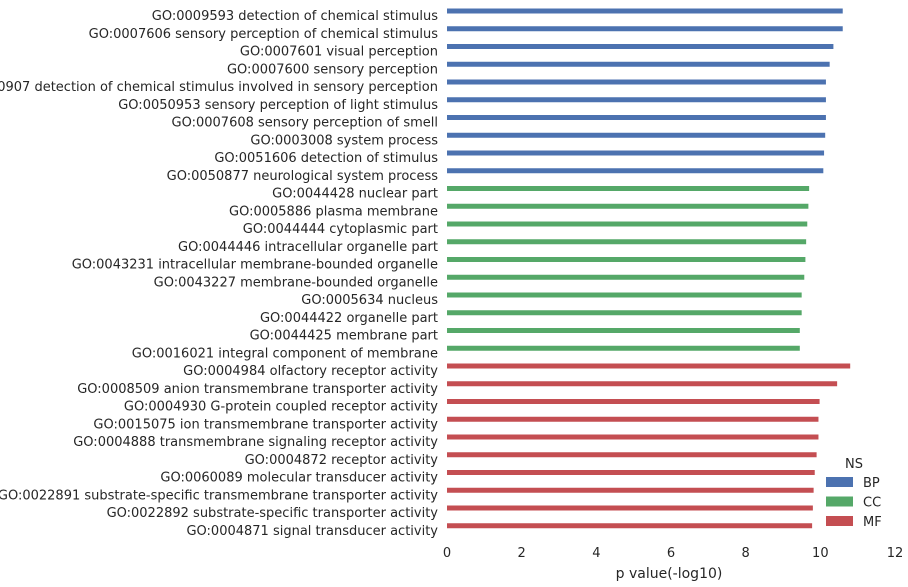  I want to click on x-tick-label: 4, so click(596, 553).